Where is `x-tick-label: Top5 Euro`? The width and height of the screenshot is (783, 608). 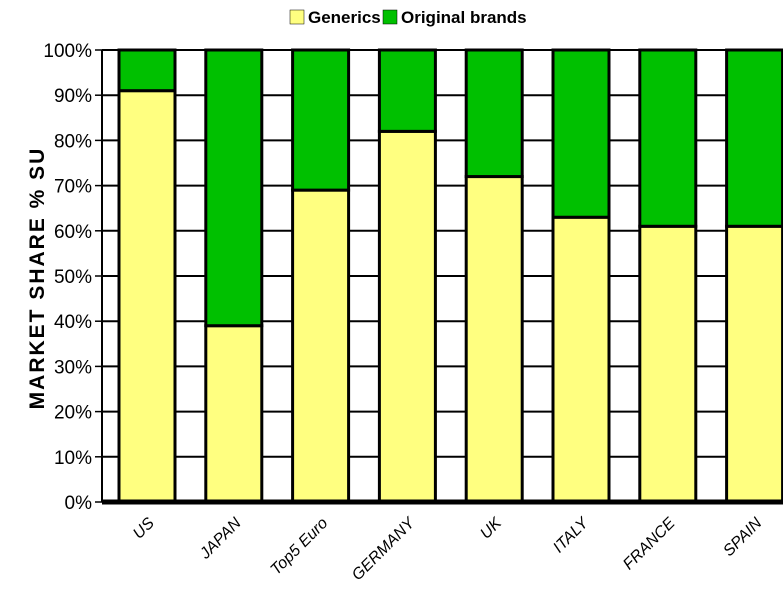 x-tick-label: Top5 Euro is located at coordinates (300, 547).